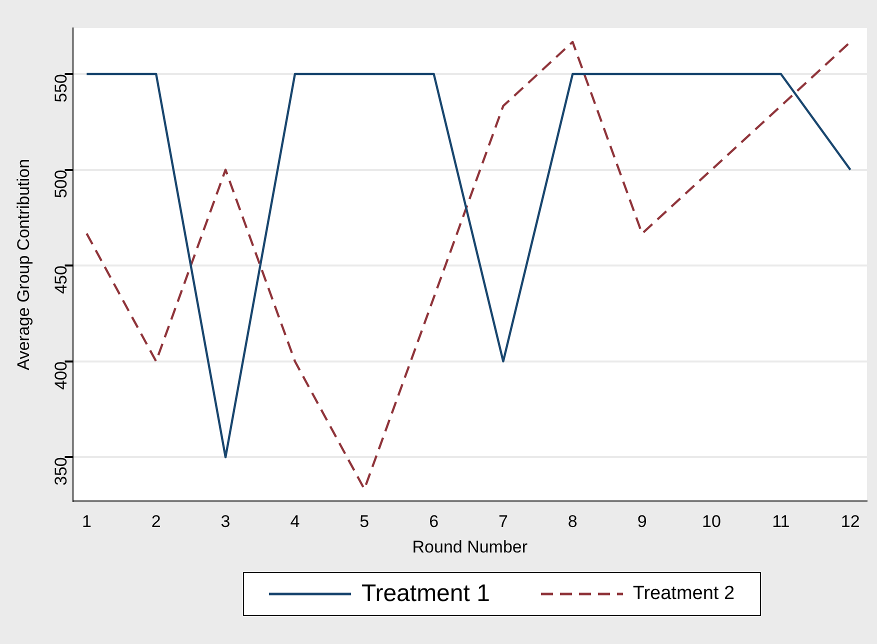 The height and width of the screenshot is (644, 877). Describe the element at coordinates (365, 522) in the screenshot. I see `x-tick-label: 5` at that location.